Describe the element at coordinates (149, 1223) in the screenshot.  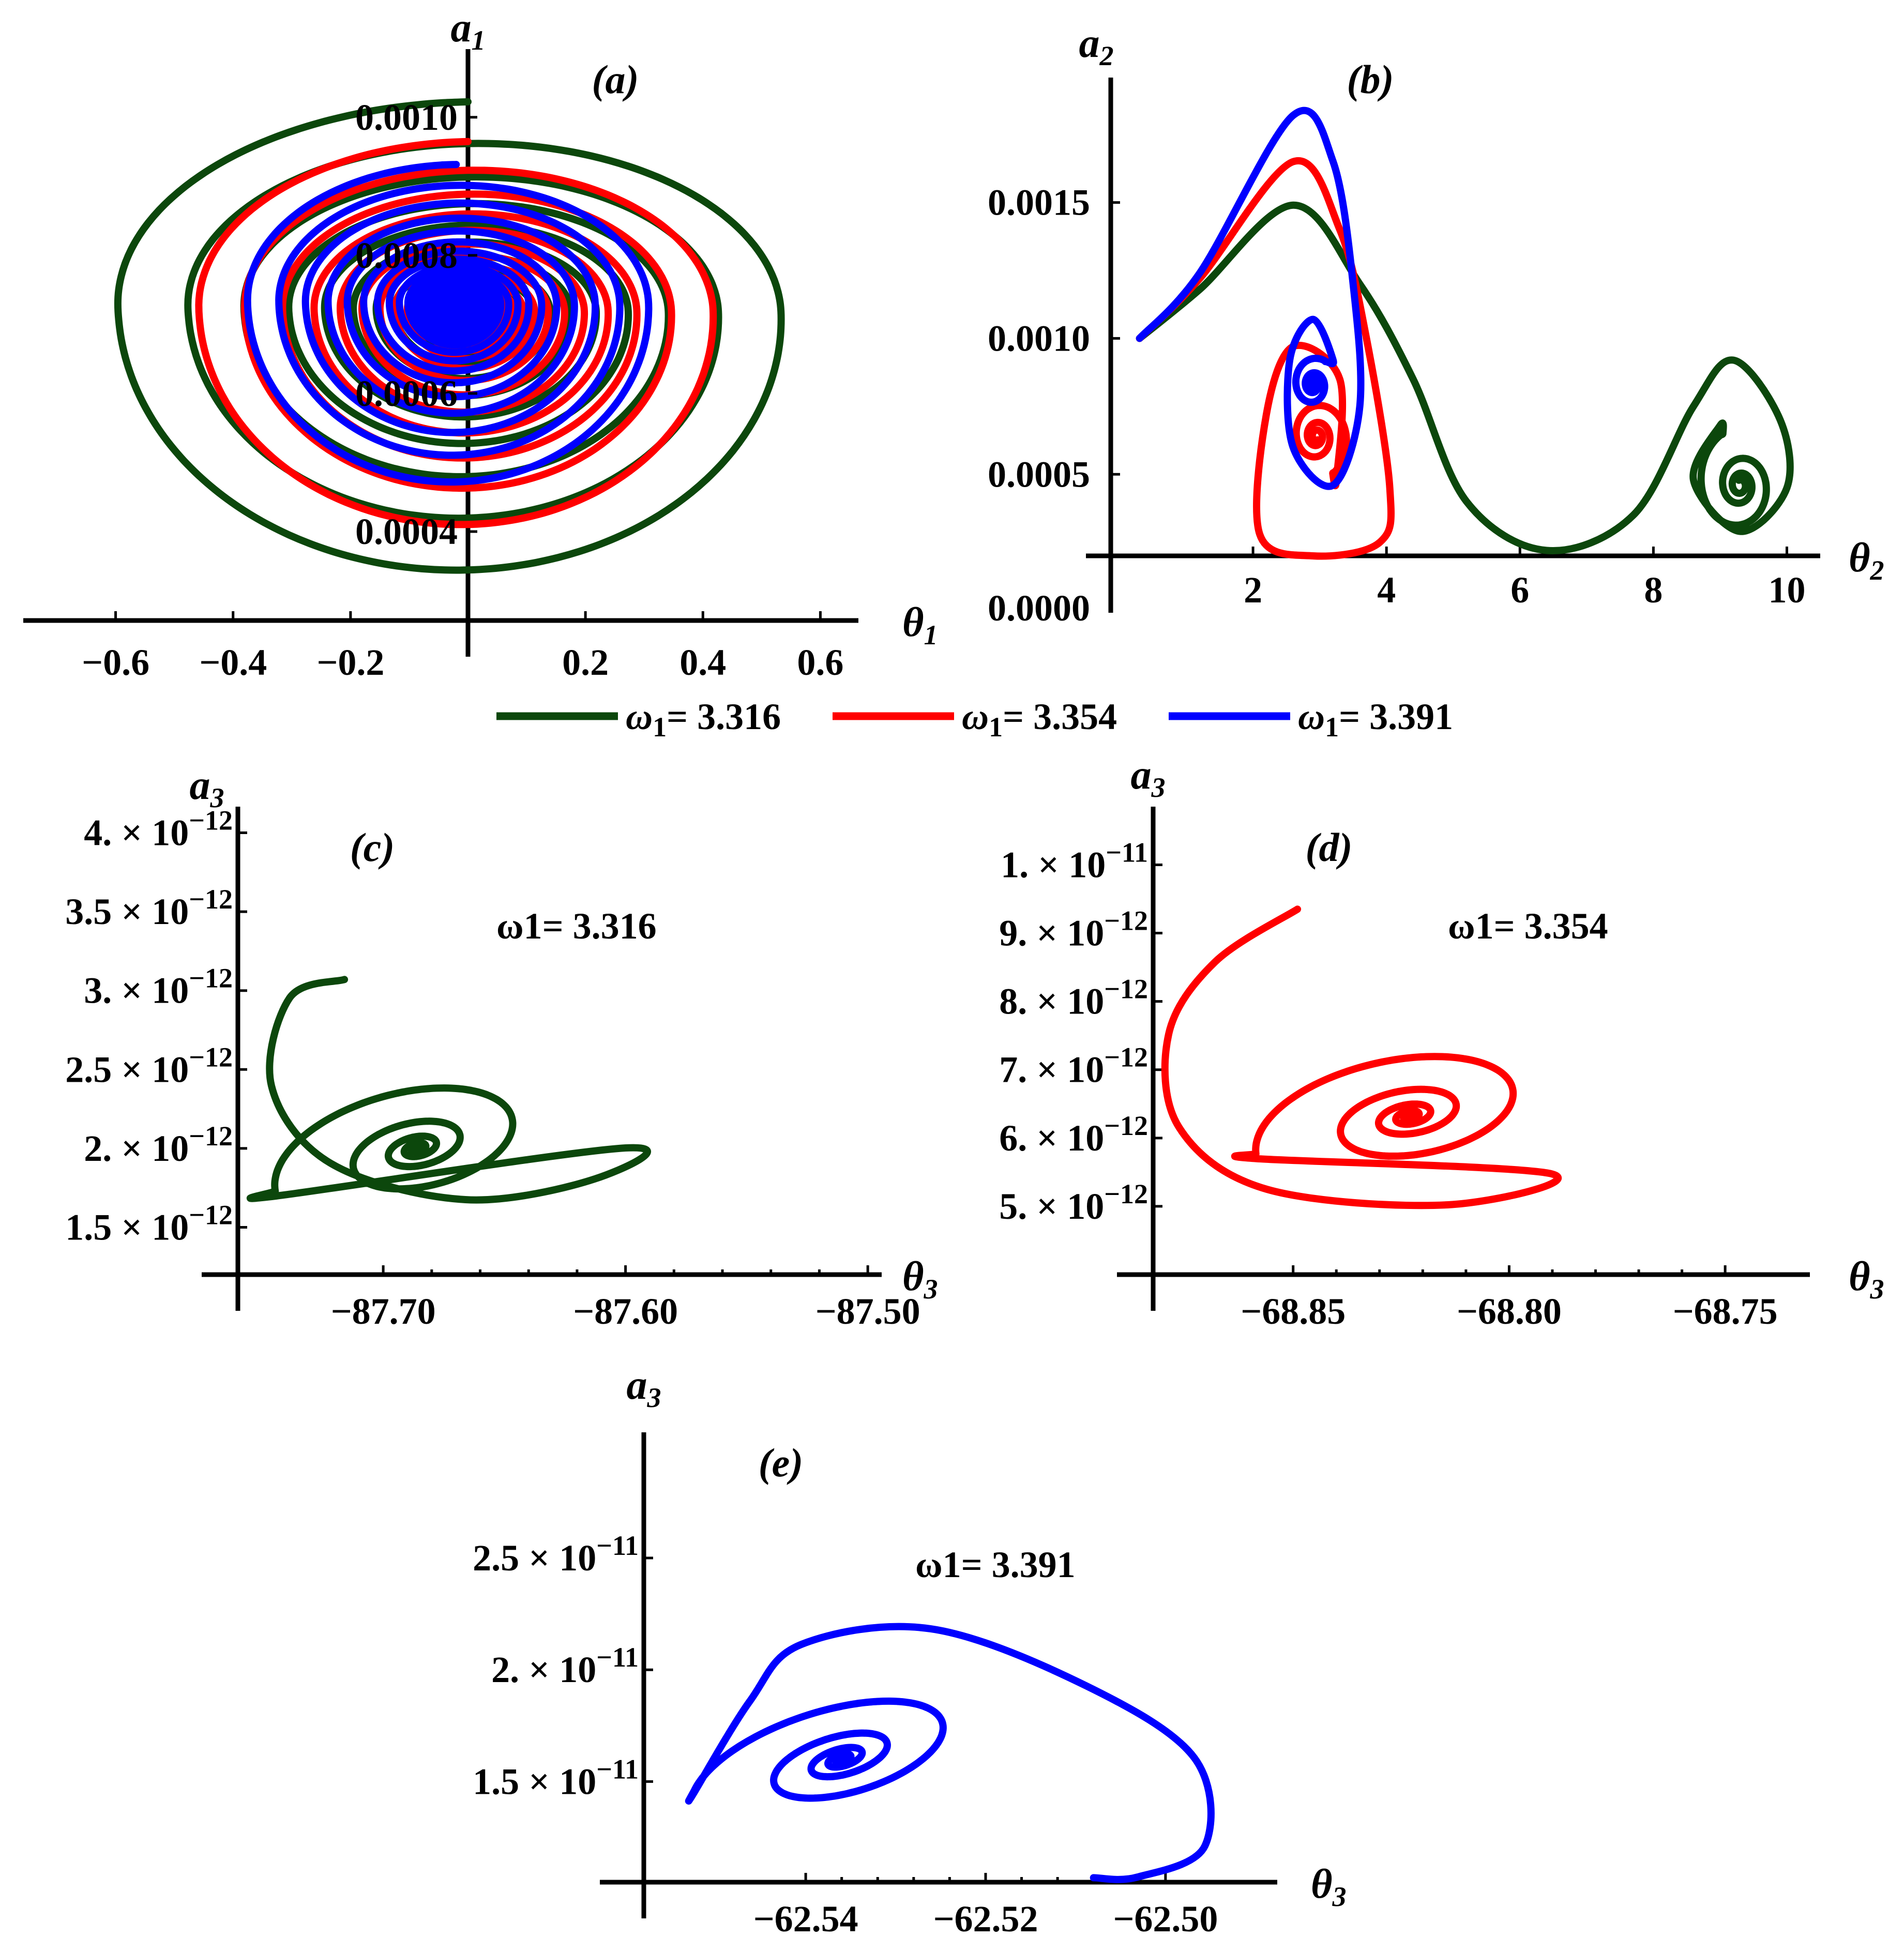
I see `y-tick-label: 1.5 × 10⁻¹²` at that location.